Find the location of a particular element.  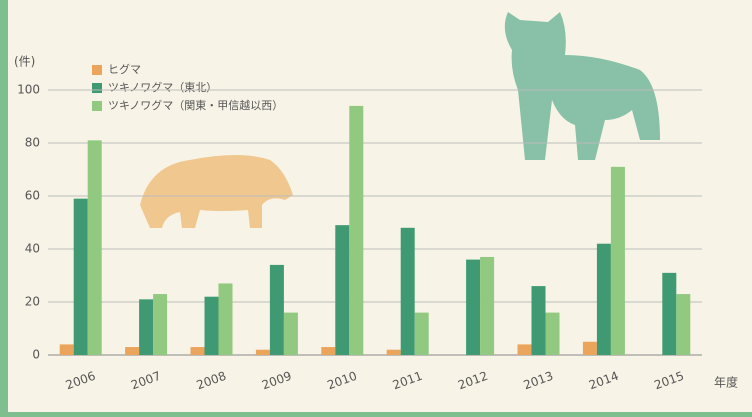

y-tick-label: 100 is located at coordinates (28, 90).